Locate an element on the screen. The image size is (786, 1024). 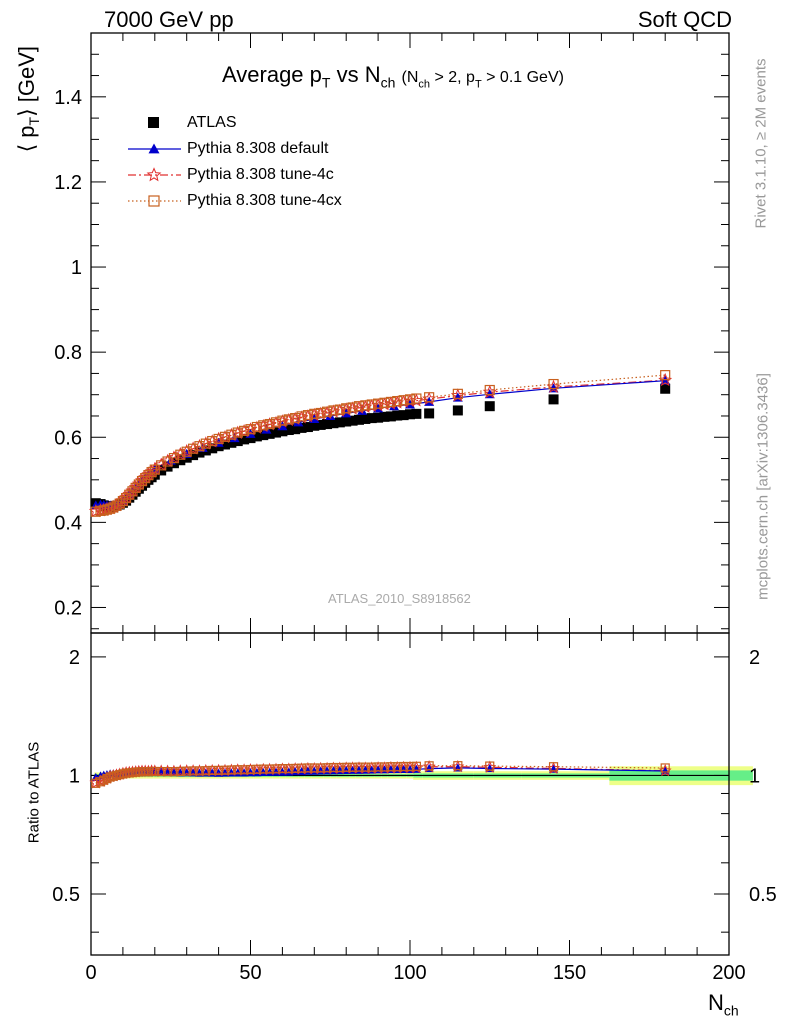
ratio-tick-label: 2 is located at coordinates (74, 658).